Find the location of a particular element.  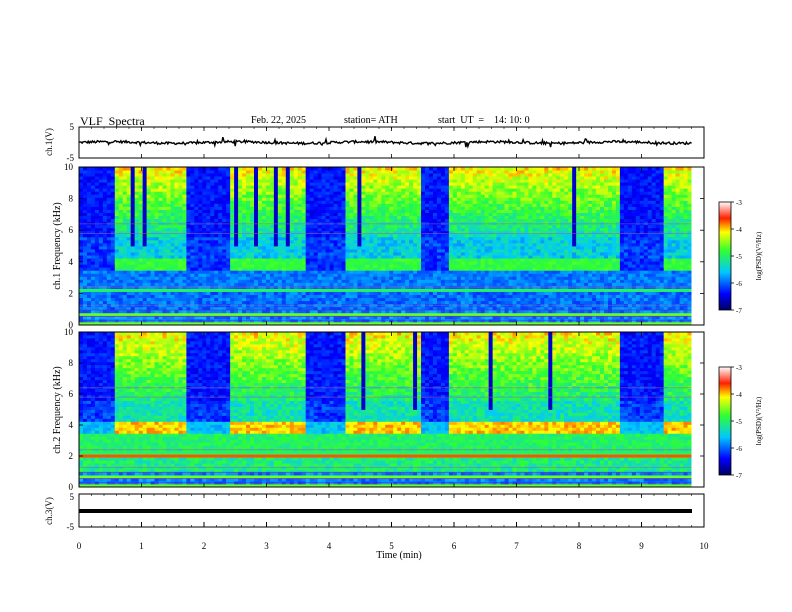

ch3-ytick-bottom: -5 is located at coordinates (71, 527).